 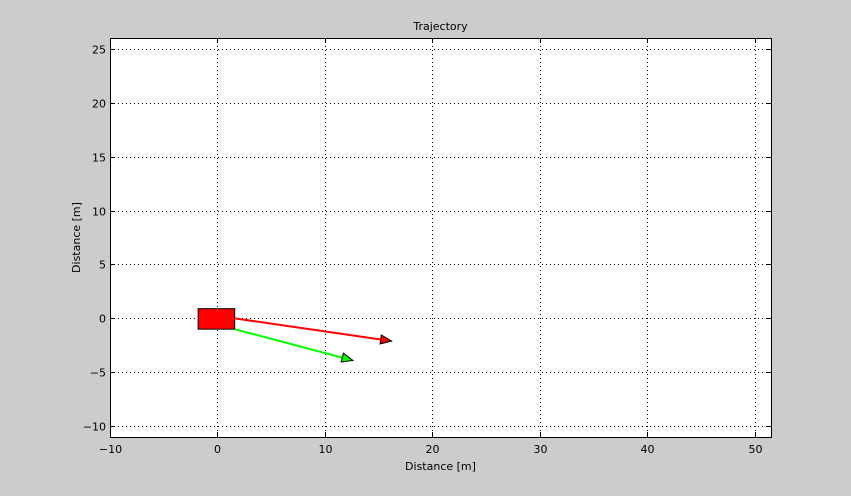 I want to click on y-tick-label: −10, so click(x=94, y=427).